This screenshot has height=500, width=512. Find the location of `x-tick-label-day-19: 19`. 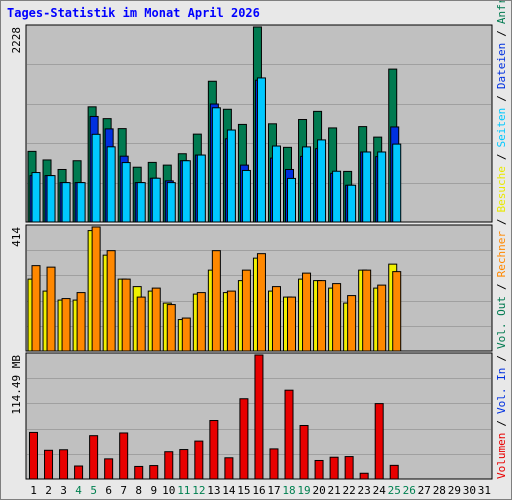

x-tick-label-day-19: 19 is located at coordinates (303, 490).